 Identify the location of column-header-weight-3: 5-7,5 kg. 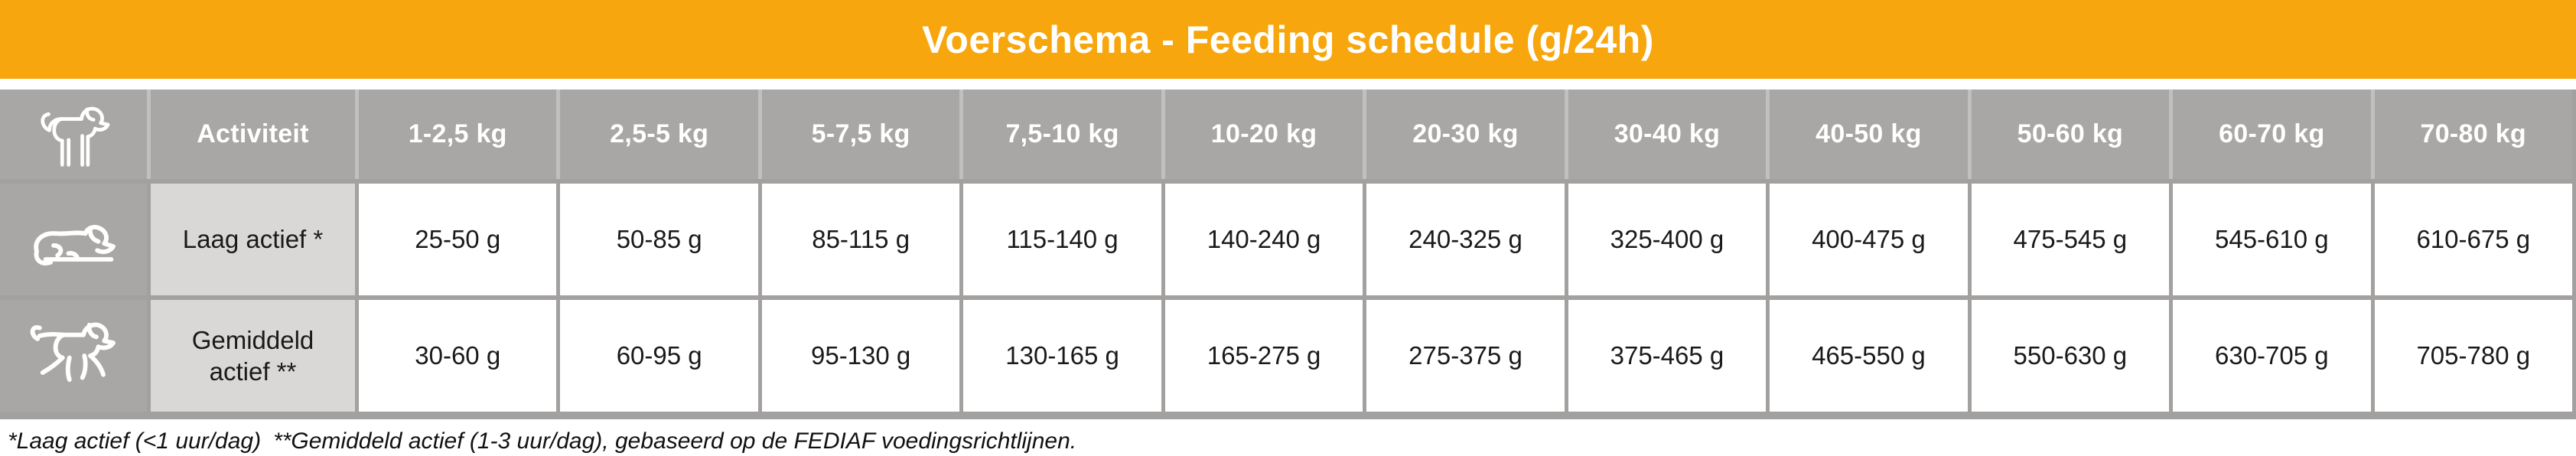
(861, 134).